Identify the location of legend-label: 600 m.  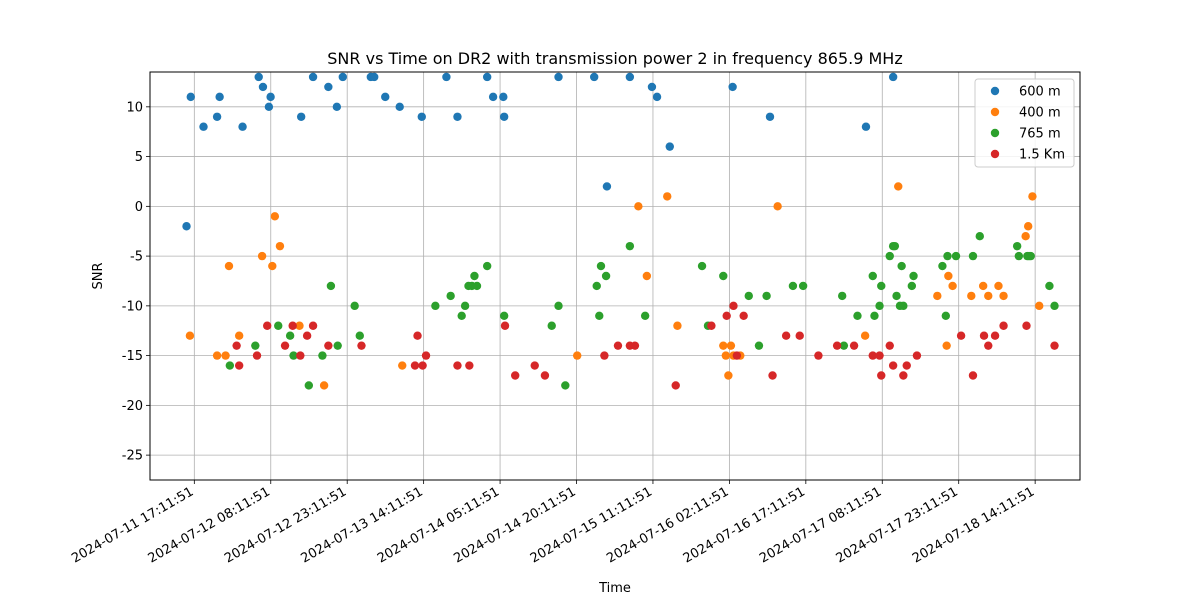
(1040, 92).